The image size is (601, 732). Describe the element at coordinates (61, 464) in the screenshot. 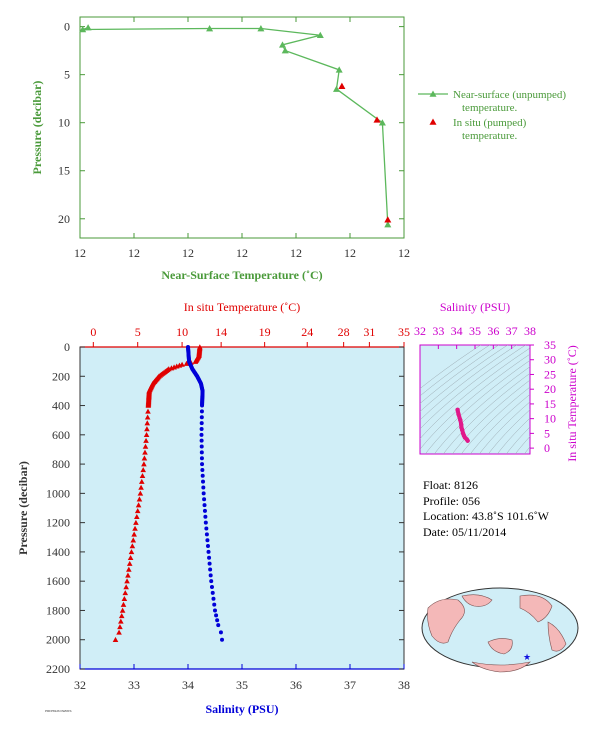

I see `y-tick-label: 800` at that location.